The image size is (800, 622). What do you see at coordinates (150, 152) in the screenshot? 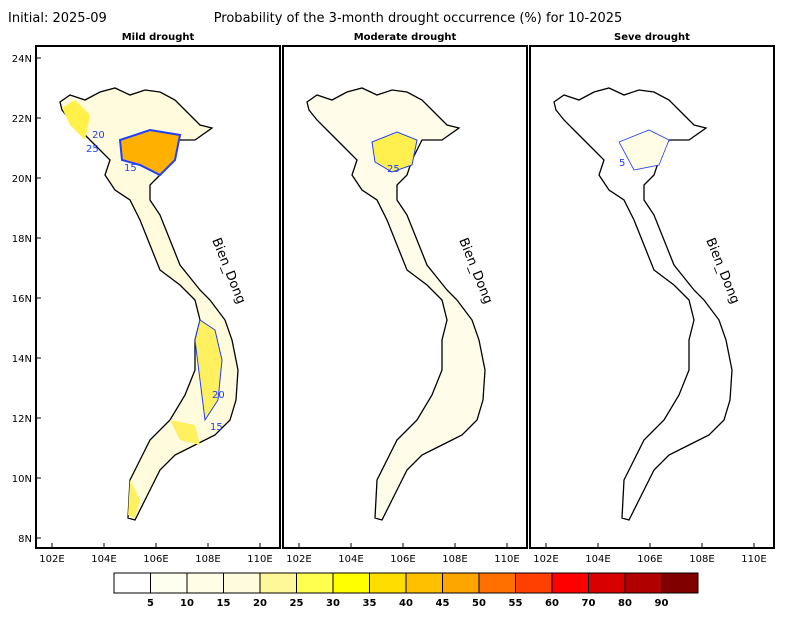
I see `orange-region-red-river-delta` at bounding box center [150, 152].